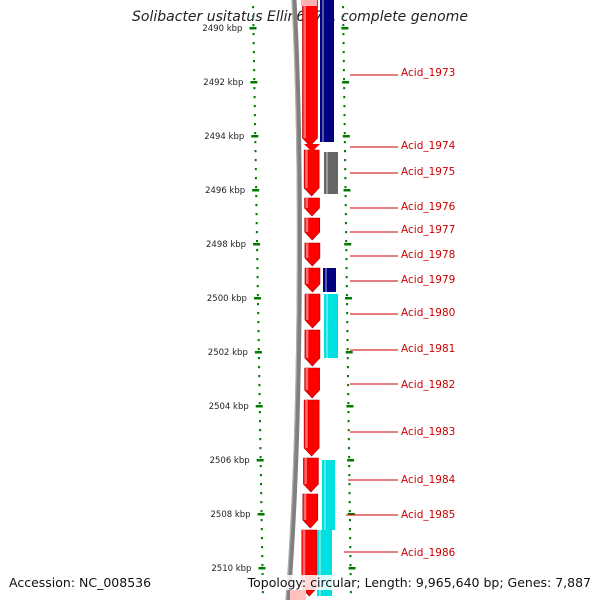  What do you see at coordinates (232, 17) in the screenshot?
I see `organism-name: Solibacter usitatus Ellin6076` at bounding box center [232, 17].